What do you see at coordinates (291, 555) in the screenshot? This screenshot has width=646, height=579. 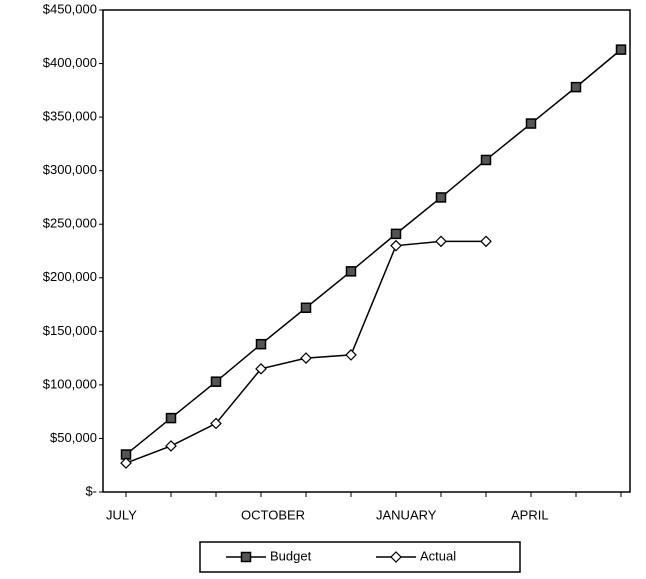 I see `legend-label: Budget` at bounding box center [291, 555].